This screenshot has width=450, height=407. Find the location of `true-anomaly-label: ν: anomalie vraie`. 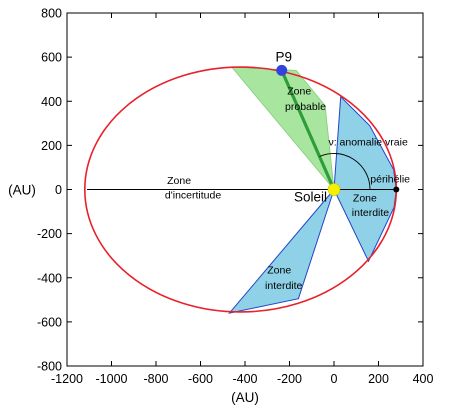

true-anomaly-label: ν: anomalie vraie is located at coordinates (368, 142).